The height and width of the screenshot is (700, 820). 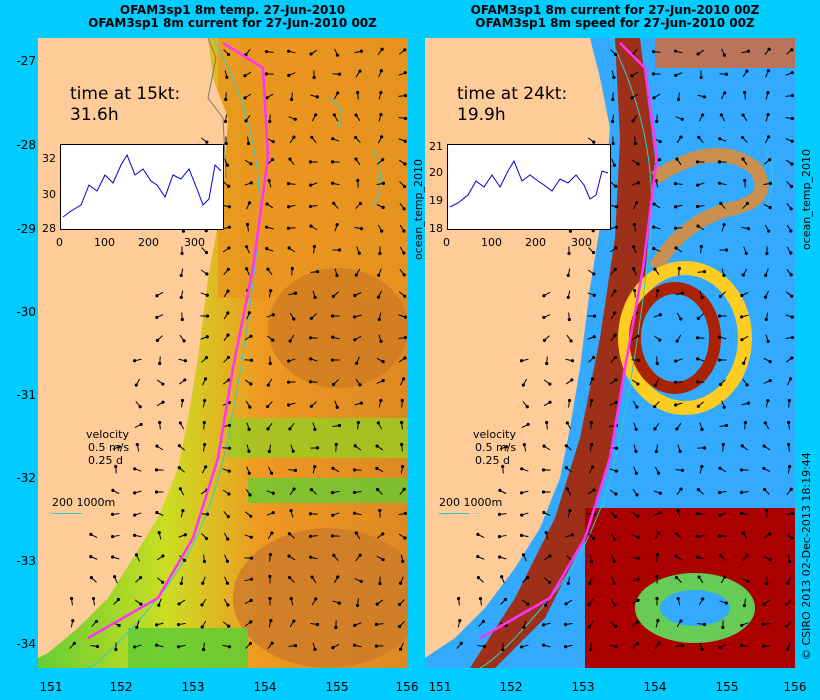 What do you see at coordinates (142, 185) in the screenshot?
I see `left-inset-series` at bounding box center [142, 185].